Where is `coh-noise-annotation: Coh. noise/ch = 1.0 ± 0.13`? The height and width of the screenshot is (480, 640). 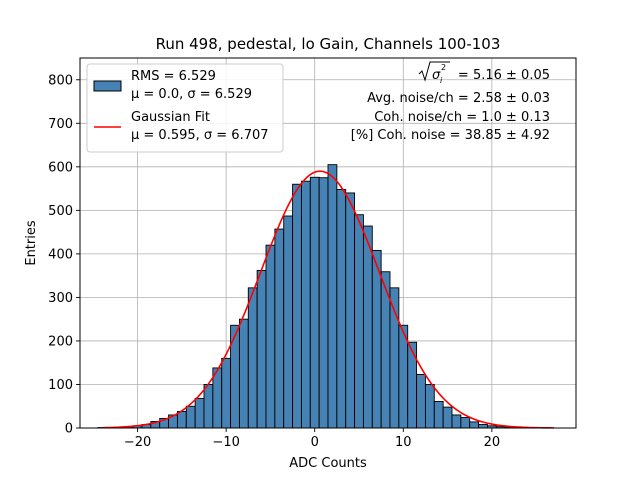
coh-noise-annotation: Coh. noise/ch = 1.0 ± 0.13 is located at coordinates (462, 117).